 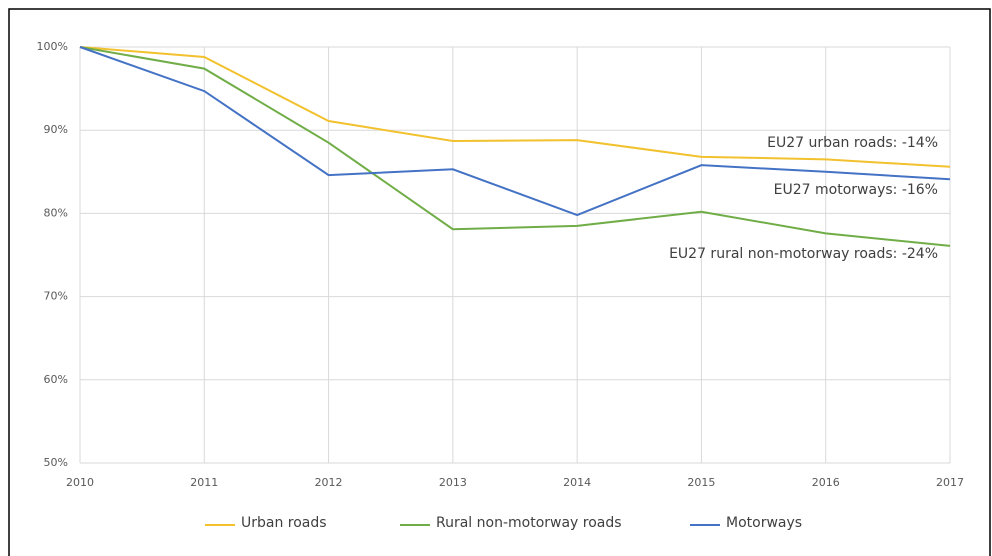 What do you see at coordinates (856, 190) in the screenshot?
I see `annotation: EU27 motorways: -16%` at bounding box center [856, 190].